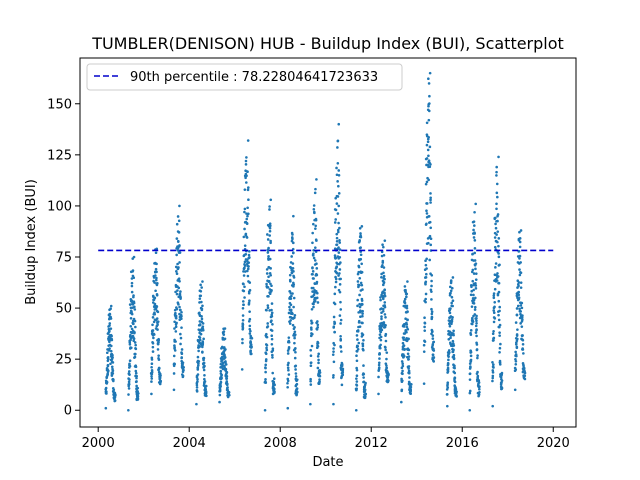  I want to click on x-tick-label: 2008, so click(280, 443).